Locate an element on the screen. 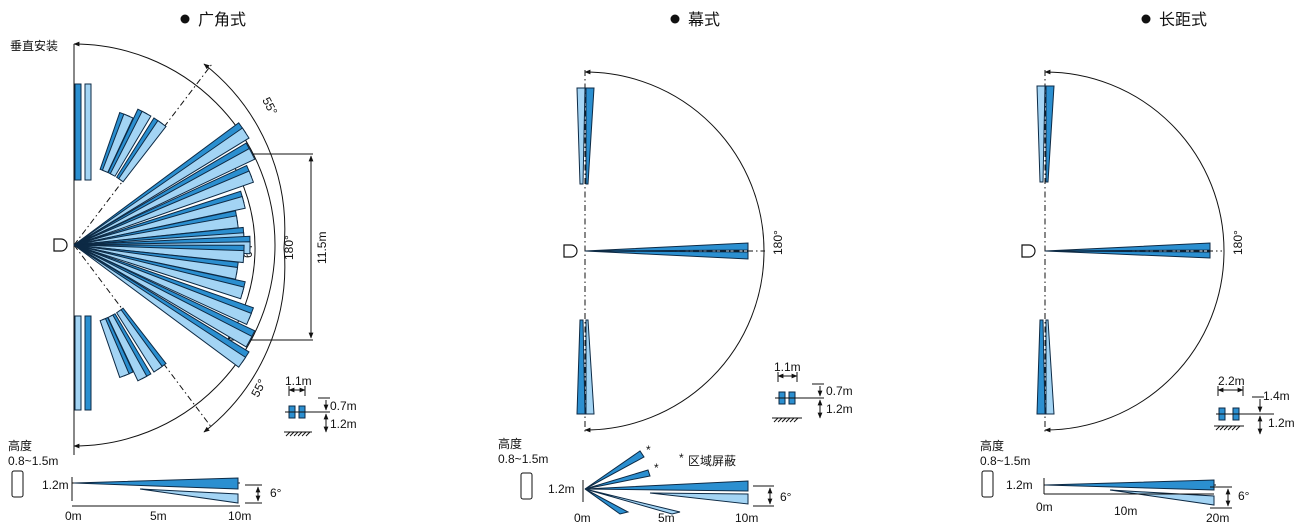 The width and height of the screenshot is (1314, 526). side-view: 高度 0.8~1.5m 1.2m * * * 区域屏蔽 6° 0m 5m 10m is located at coordinates (645, 480).